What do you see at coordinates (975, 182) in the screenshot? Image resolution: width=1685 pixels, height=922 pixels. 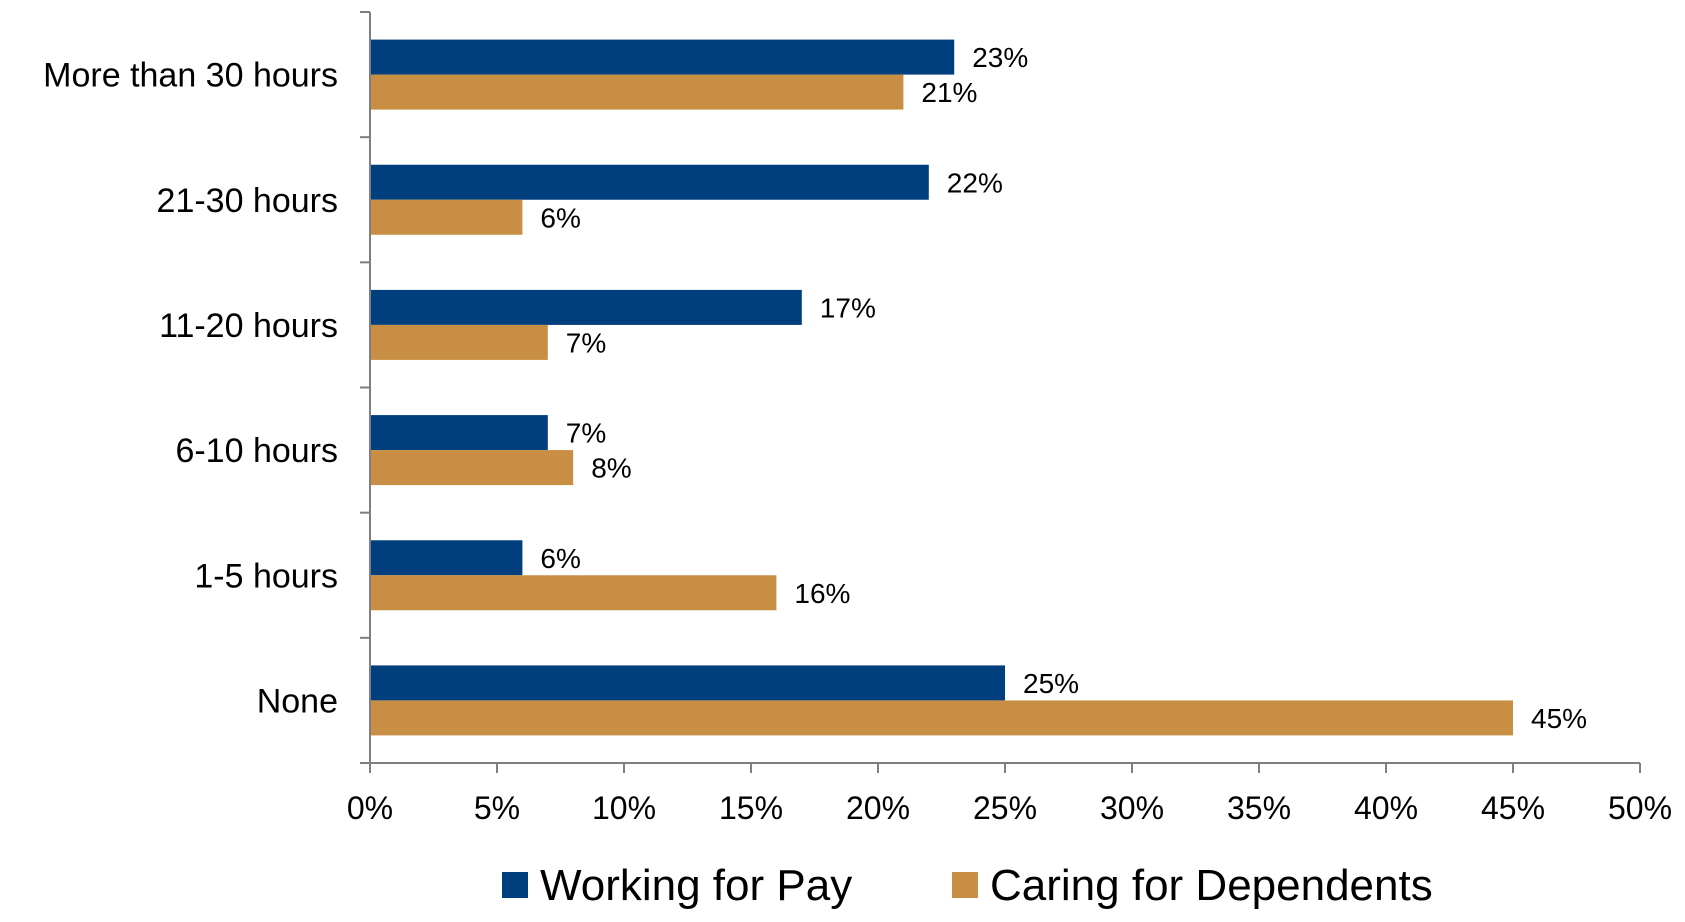 I see `data-label-working-for-pay-21-30-hours: 22%` at bounding box center [975, 182].